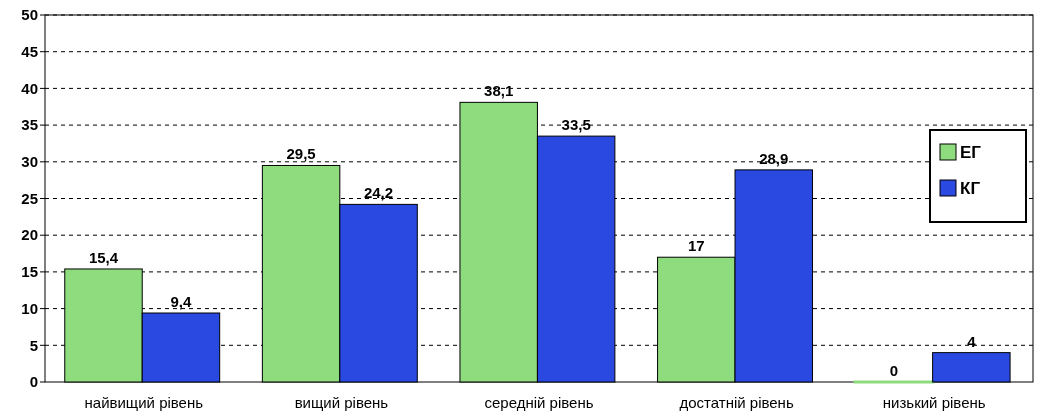 The width and height of the screenshot is (1043, 418). I want to click on x-tick-label: середній рівень, so click(539, 402).